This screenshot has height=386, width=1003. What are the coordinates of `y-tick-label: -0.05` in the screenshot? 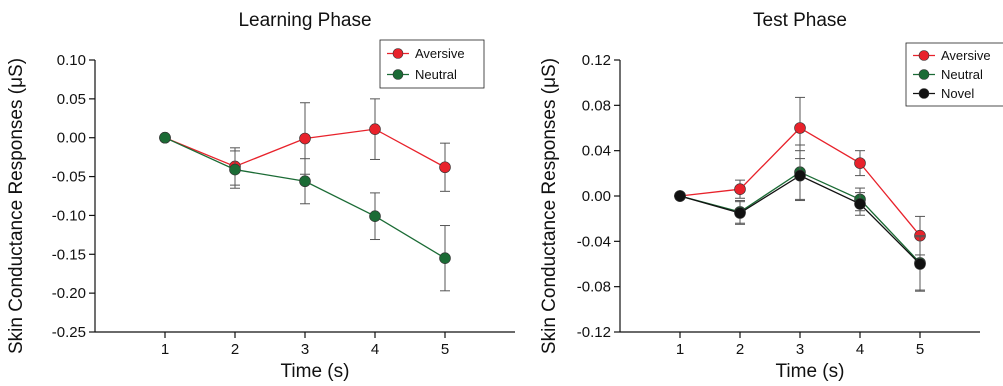 It's located at (69, 177).